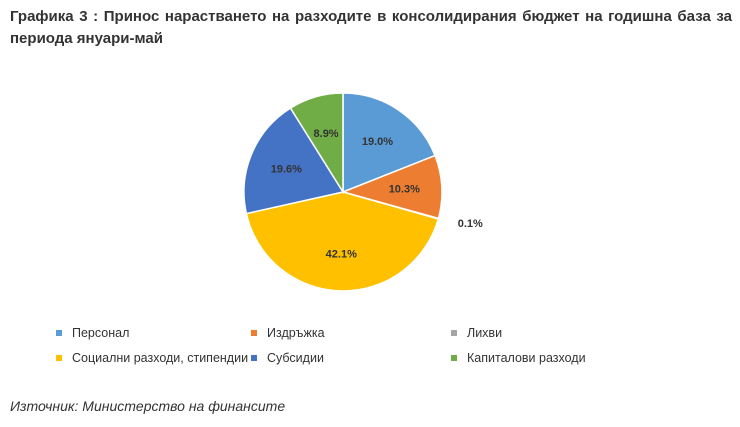 The width and height of the screenshot is (740, 427). Describe the element at coordinates (153, 333) in the screenshot. I see `legend-item: Персонал` at that location.